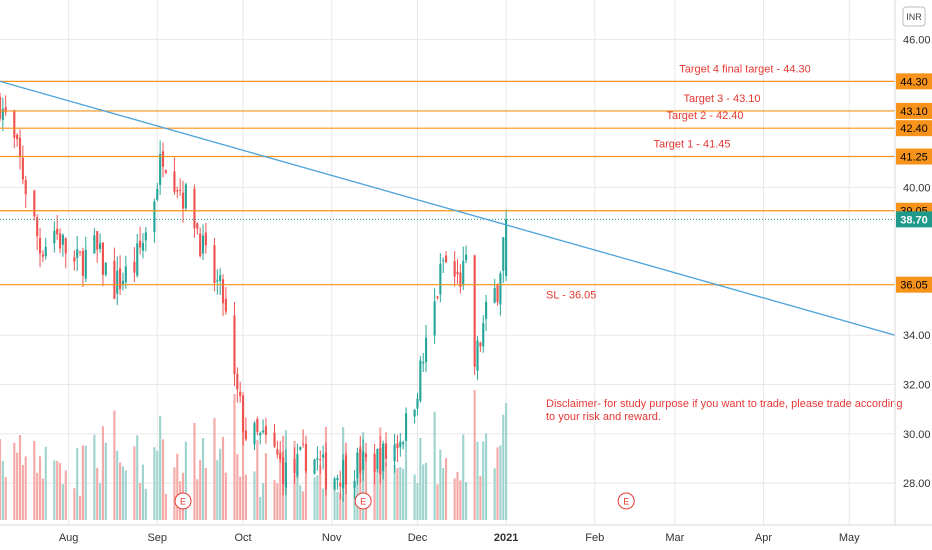 This screenshot has width=932, height=550. I want to click on price-tick-label: 46.00, so click(917, 40).